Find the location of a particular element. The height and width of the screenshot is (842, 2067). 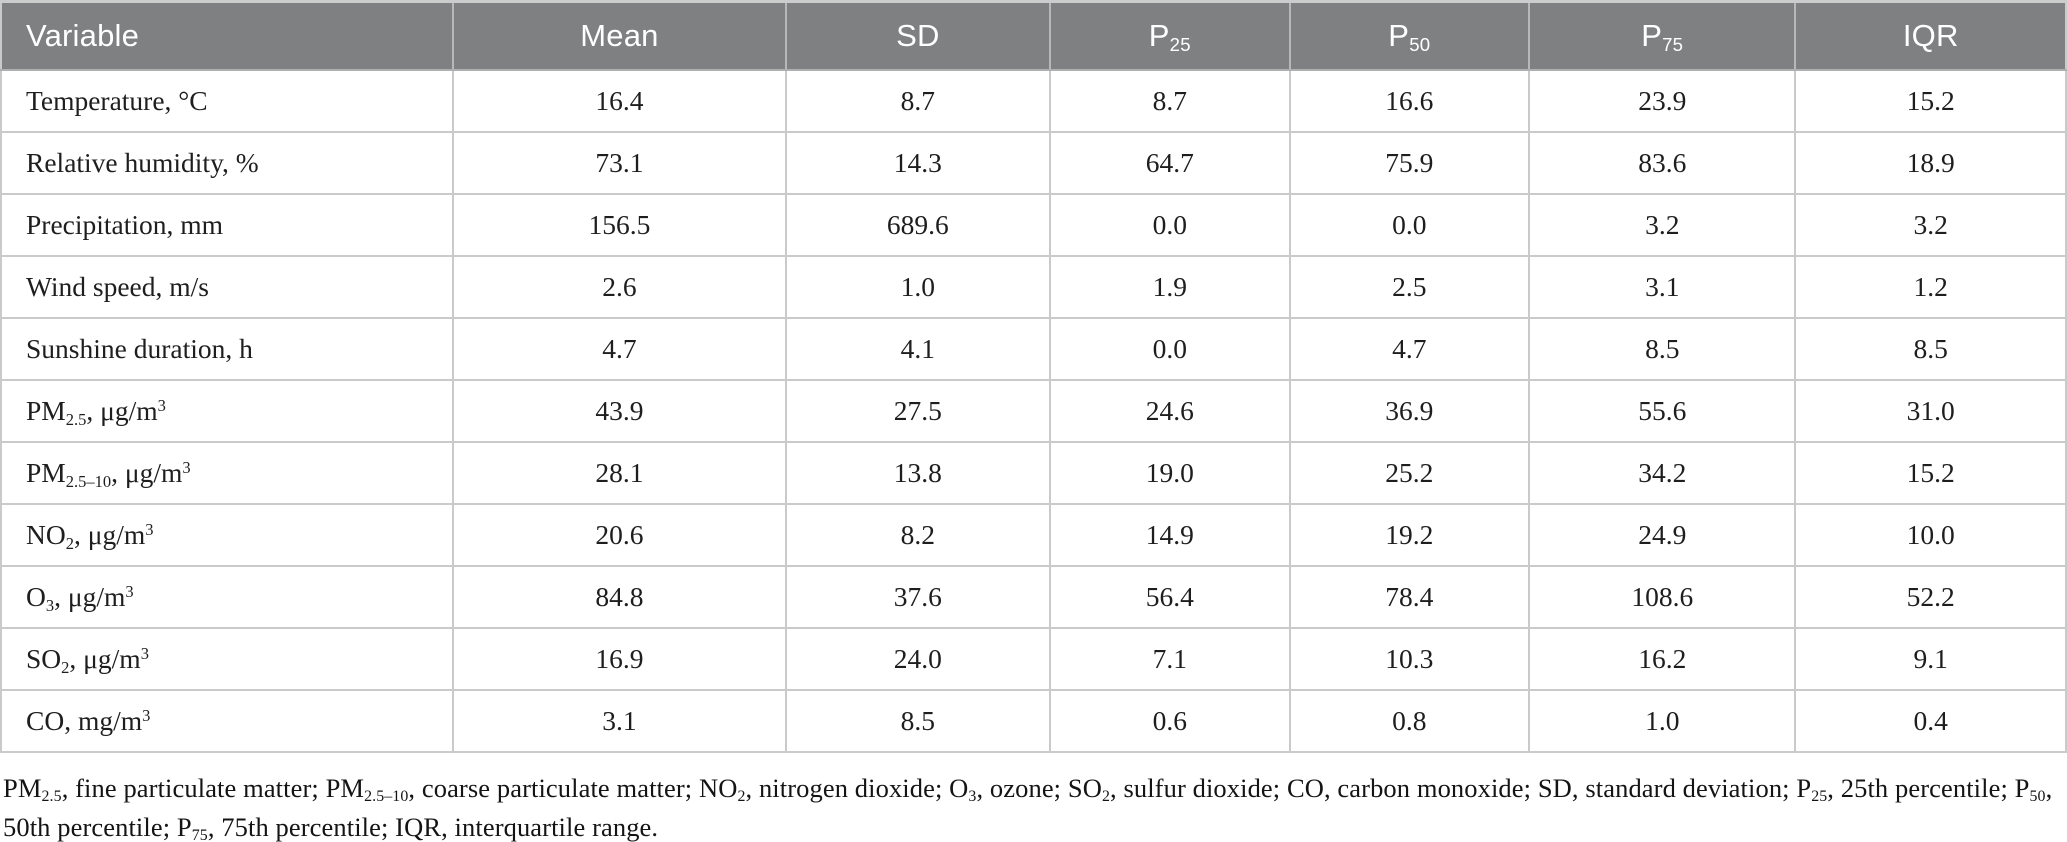

table-header: Variable Mean SD P25 P50 P75 IQR is located at coordinates (1033, 35).